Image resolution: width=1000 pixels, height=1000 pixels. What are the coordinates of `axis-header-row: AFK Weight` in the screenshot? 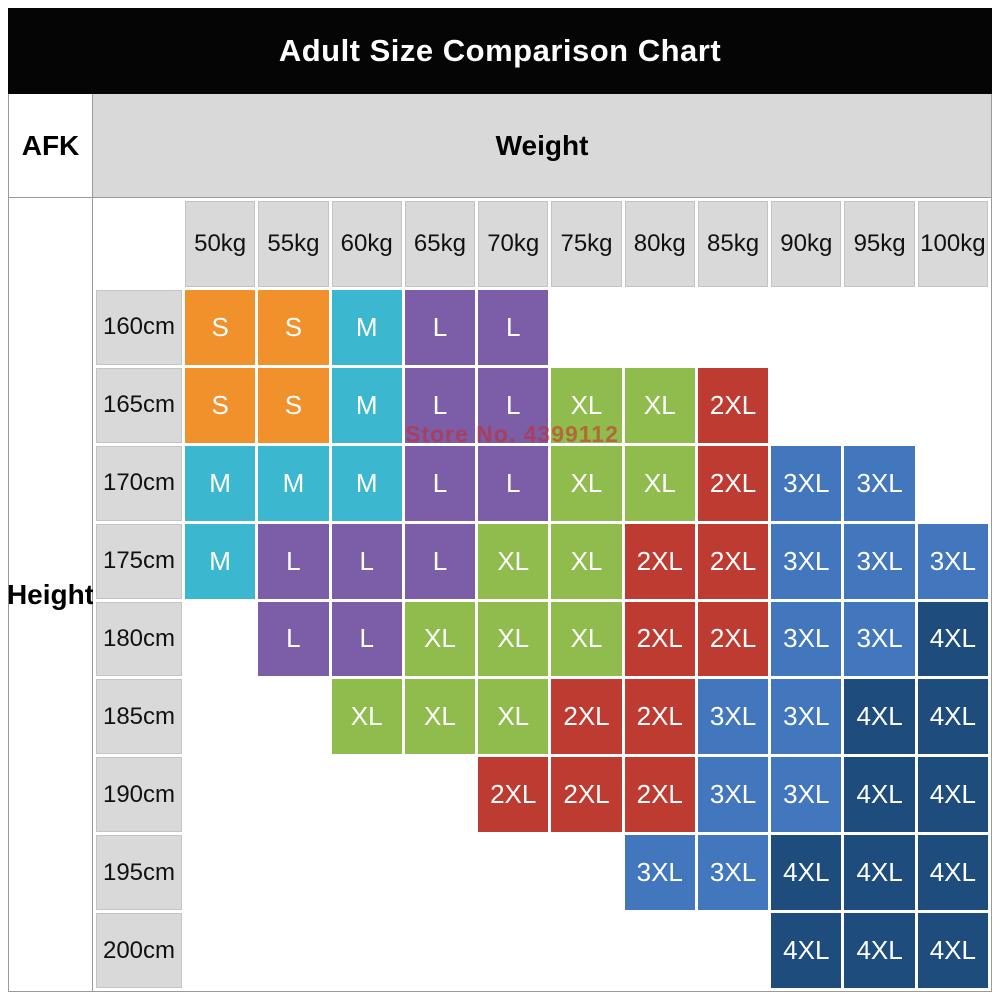 It's located at (500, 146).